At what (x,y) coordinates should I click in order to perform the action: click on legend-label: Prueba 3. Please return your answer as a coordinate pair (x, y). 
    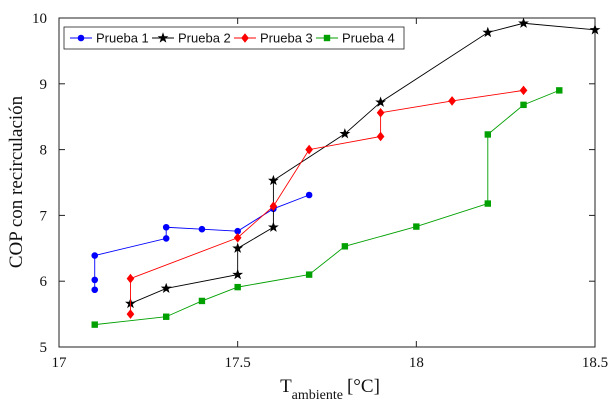
    Looking at the image, I should click on (286, 38).